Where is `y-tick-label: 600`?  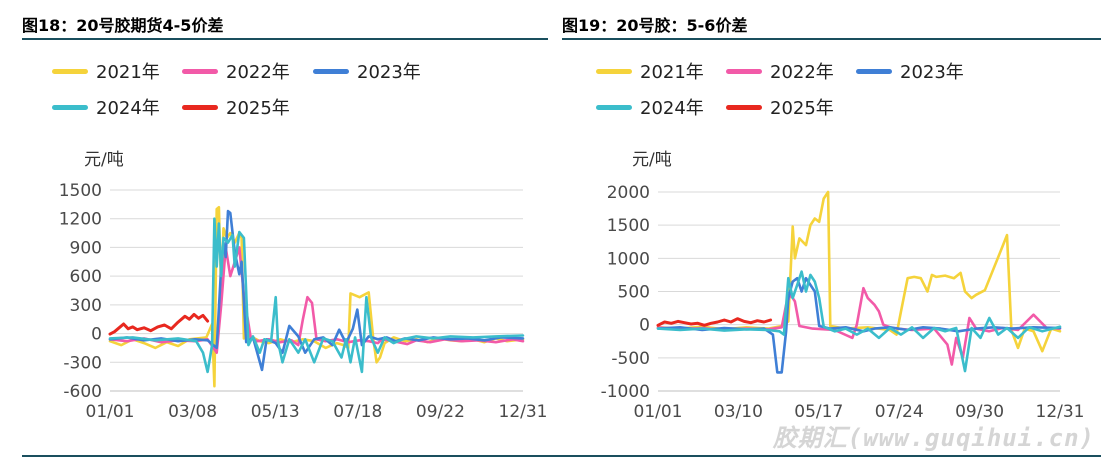 y-tick-label: 600 is located at coordinates (86, 277).